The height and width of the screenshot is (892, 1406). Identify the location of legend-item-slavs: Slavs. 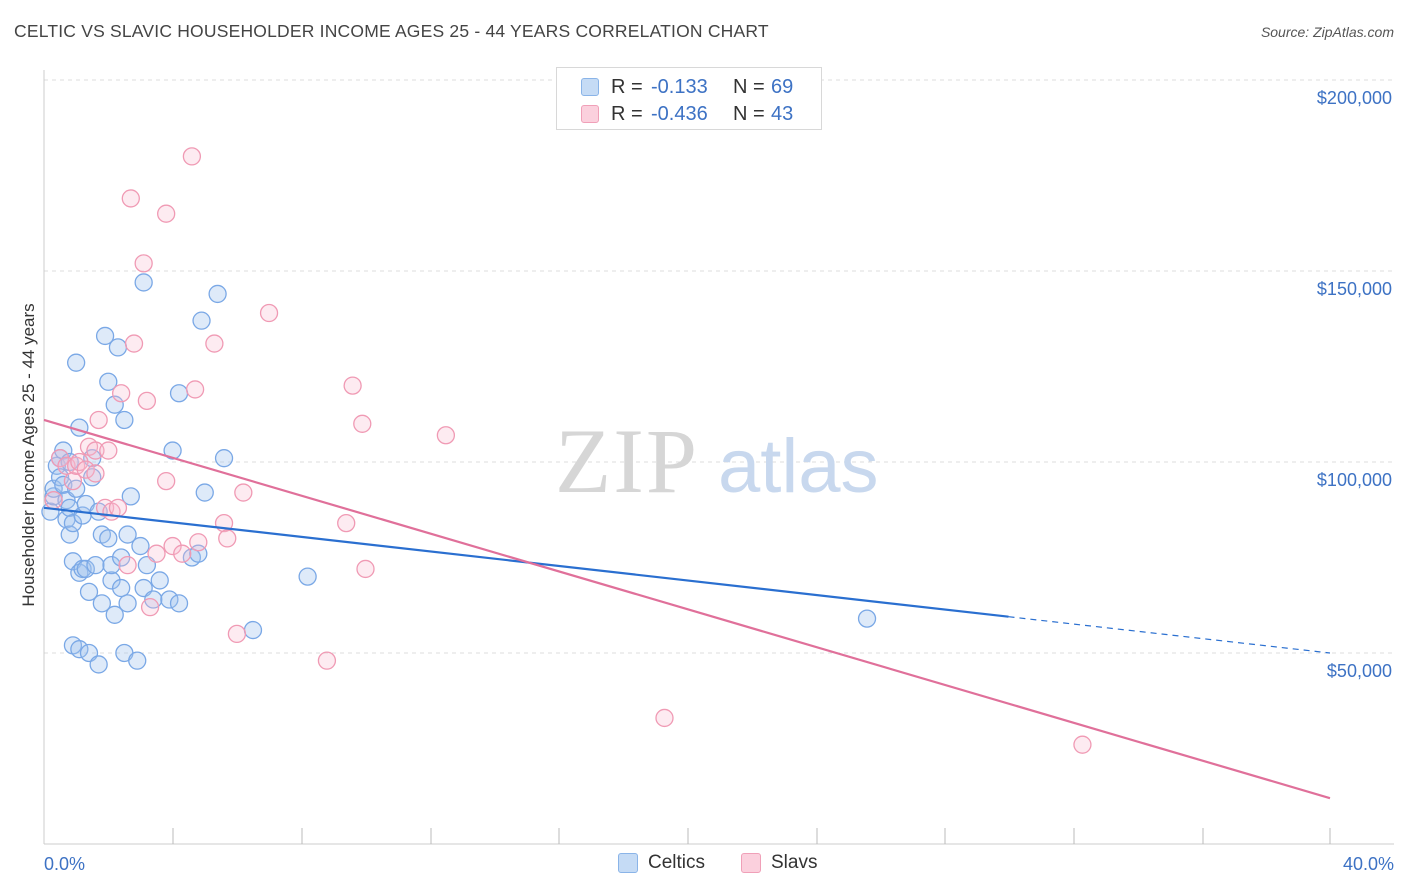
(779, 863).